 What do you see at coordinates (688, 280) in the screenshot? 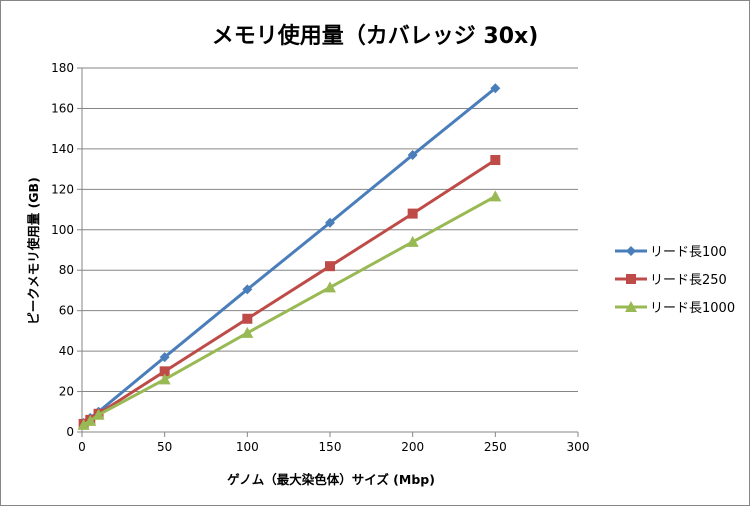
I see `legend-label: リード長250` at bounding box center [688, 280].